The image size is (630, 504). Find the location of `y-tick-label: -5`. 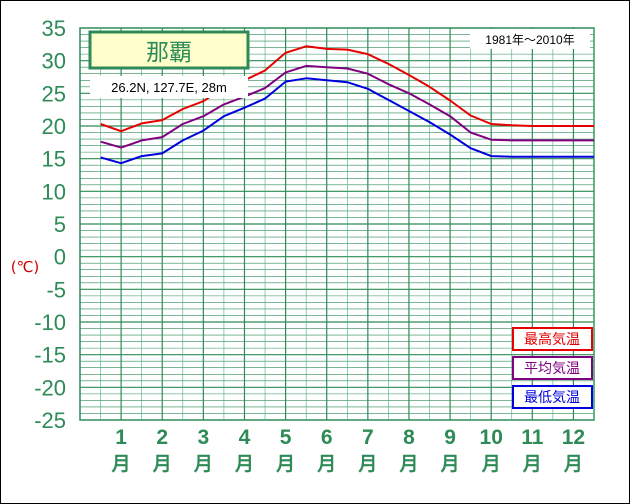

y-tick-label: -5 is located at coordinates (56, 289).